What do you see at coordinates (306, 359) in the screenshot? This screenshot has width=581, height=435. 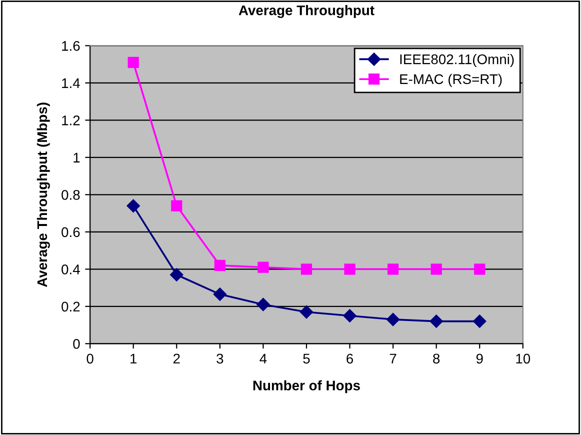 I see `x-tick-label: 5` at bounding box center [306, 359].